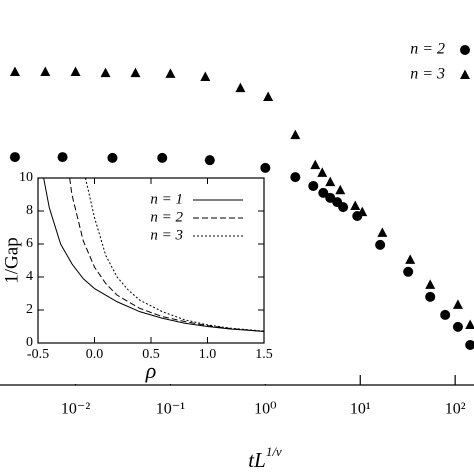  I want to click on x-tick-label: 0.5, so click(151, 354).